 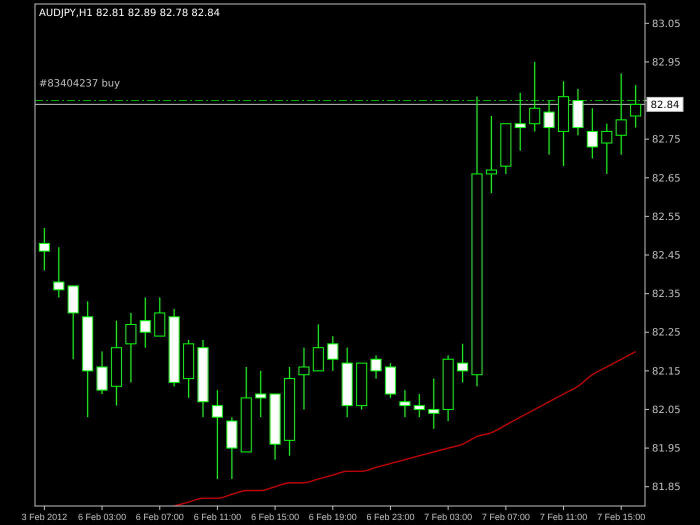 I want to click on y-tick-label: 83.05, so click(x=666, y=24).